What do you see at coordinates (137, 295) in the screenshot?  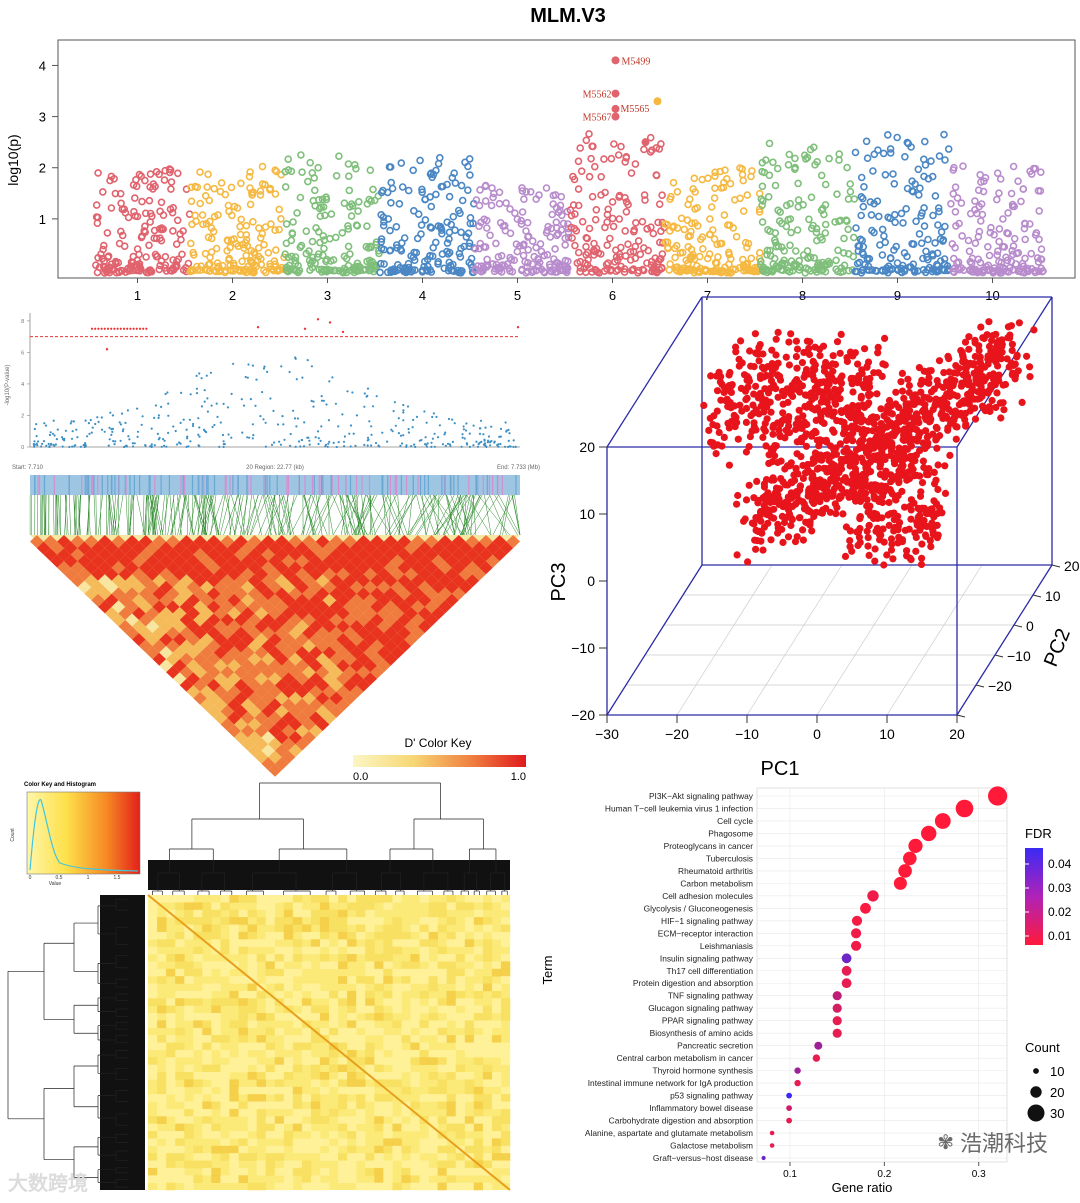 I see `manhattan-xtick-label: 1` at bounding box center [137, 295].